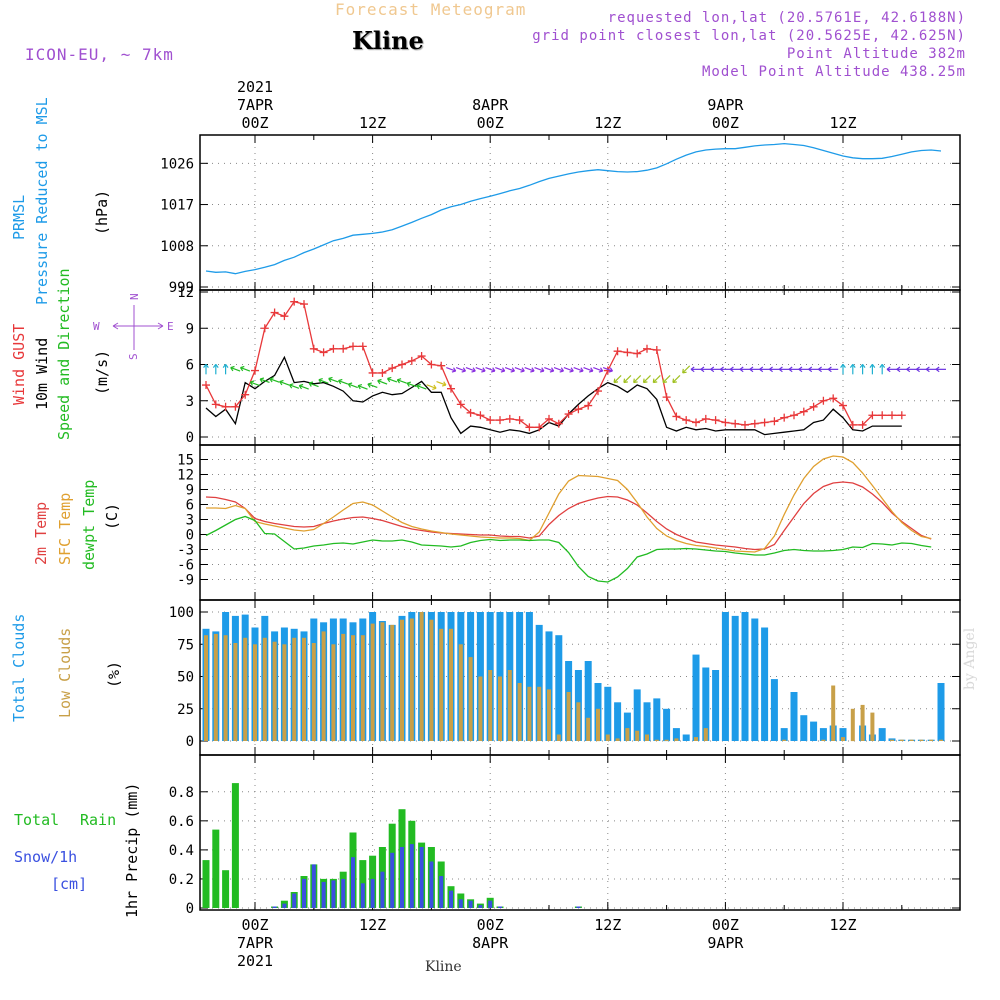 The height and width of the screenshot is (1000, 1000). I want to click on sfctemp-line, so click(569, 504).